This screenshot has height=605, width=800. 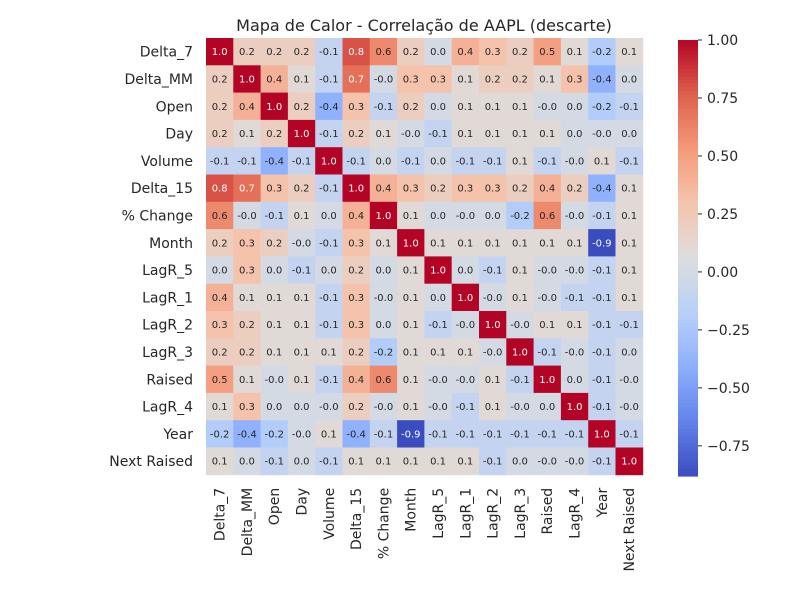 I want to click on column-tick-label: LagR_5, so click(x=439, y=513).